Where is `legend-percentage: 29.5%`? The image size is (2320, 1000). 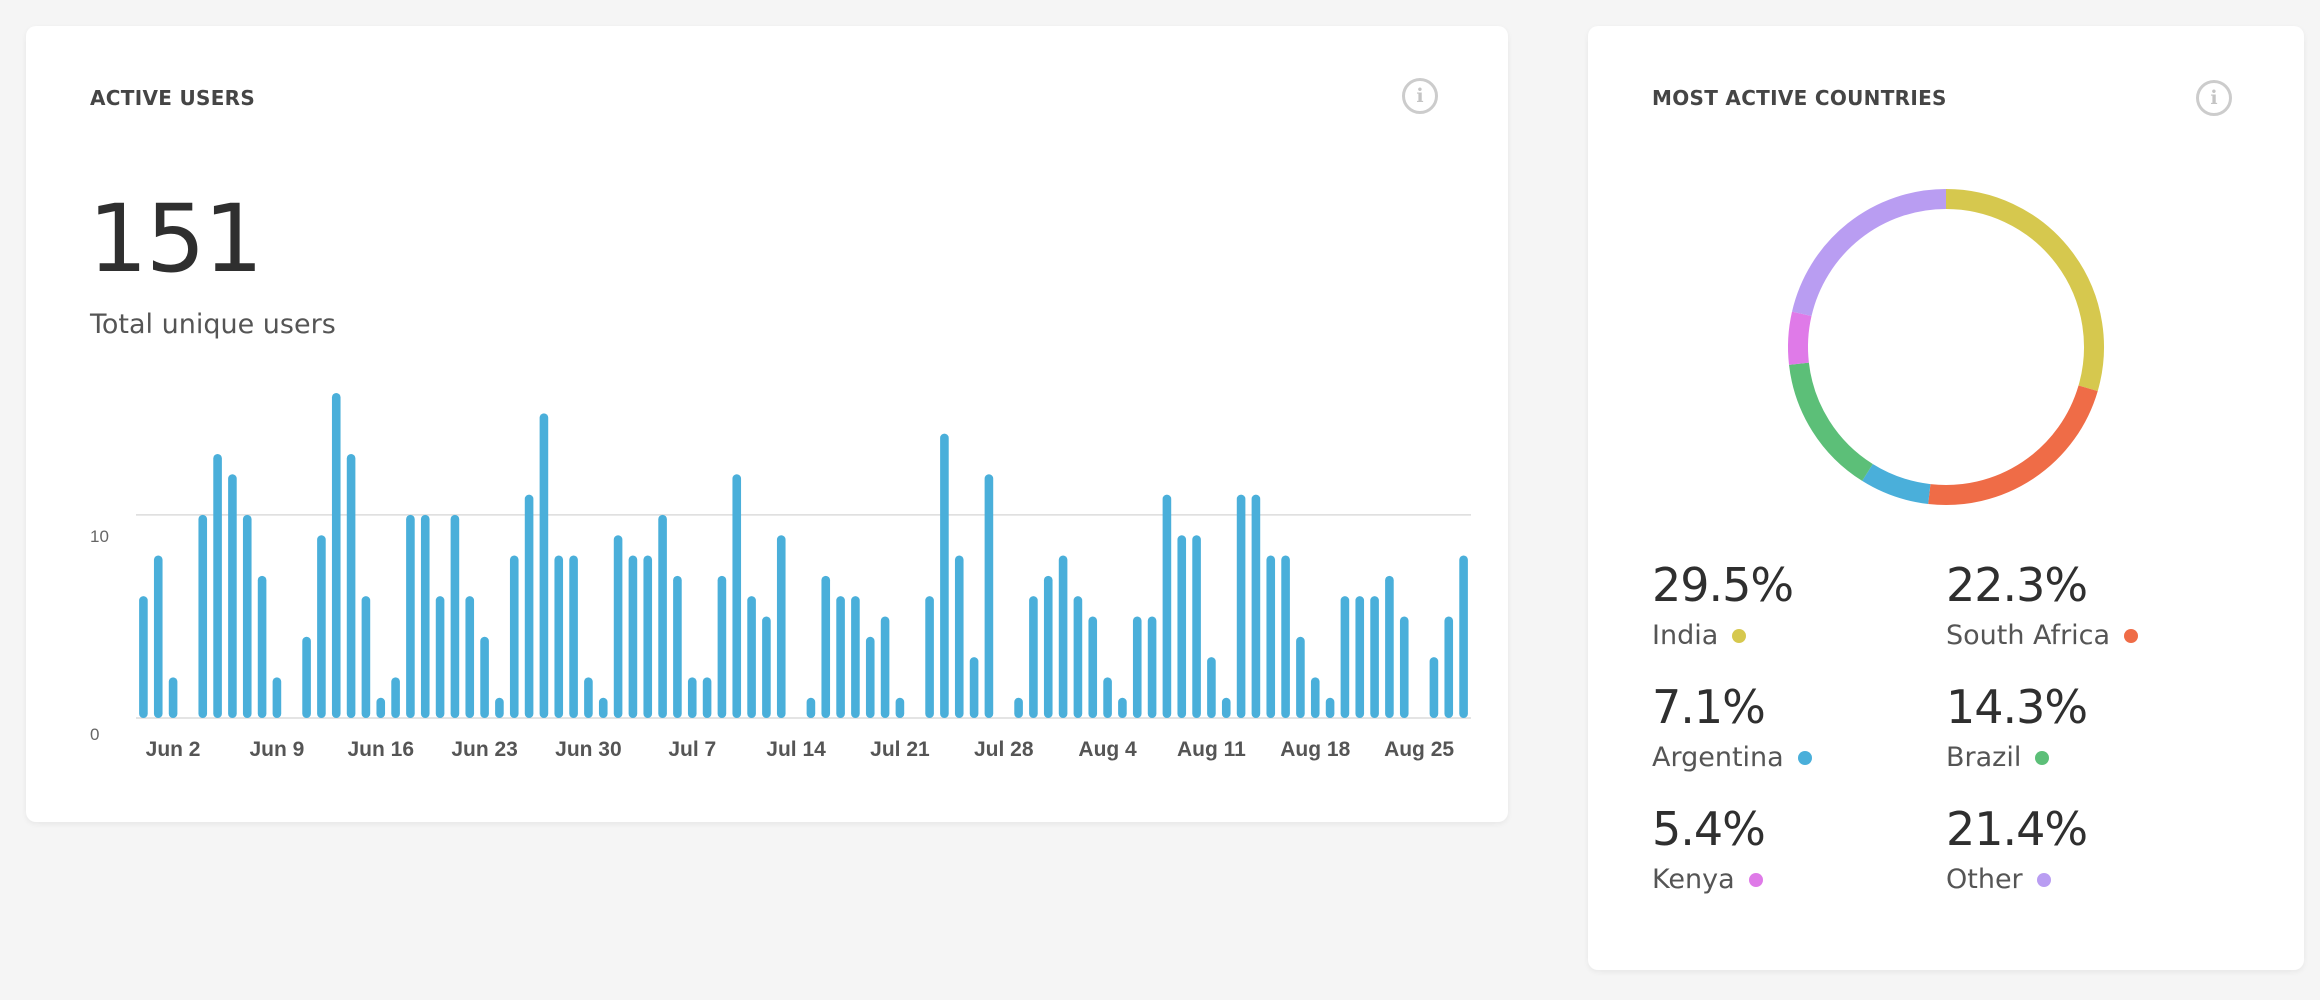
legend-percentage: 29.5% is located at coordinates (1723, 585).